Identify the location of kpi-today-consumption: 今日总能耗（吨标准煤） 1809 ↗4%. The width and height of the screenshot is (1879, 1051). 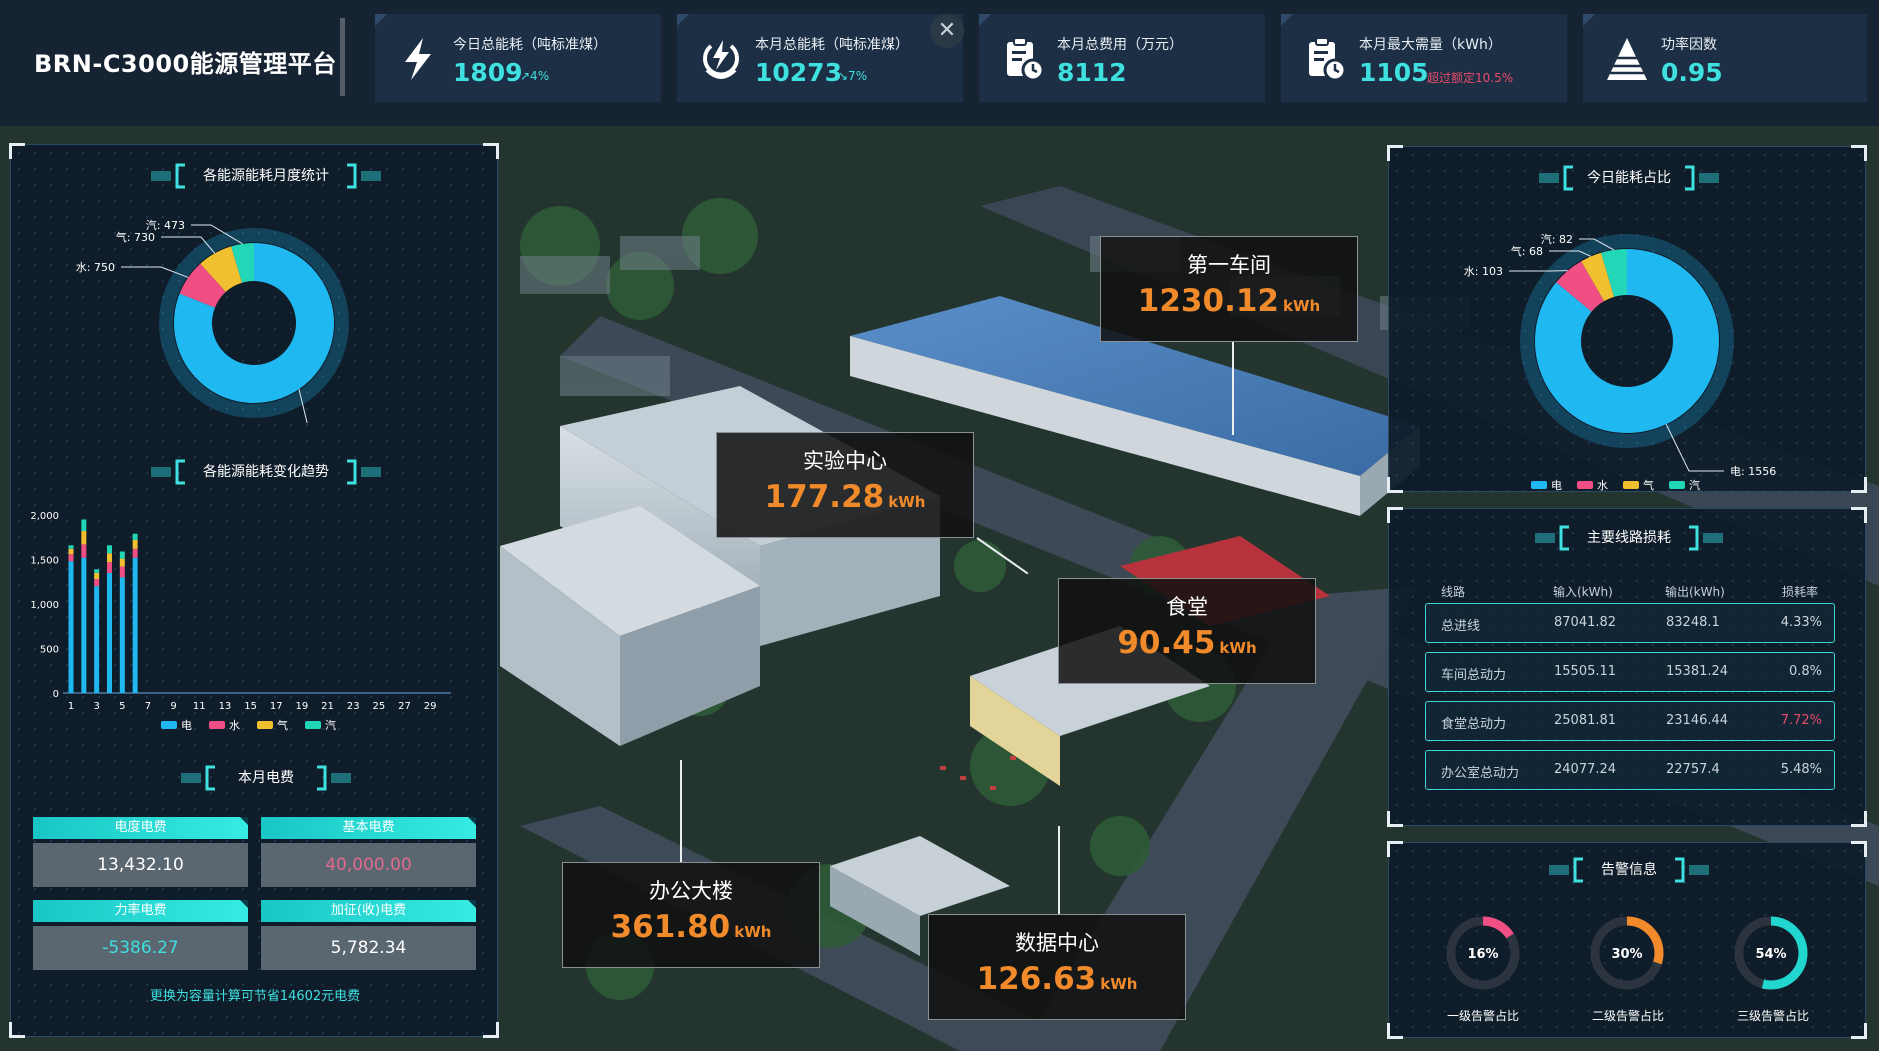
(518, 58).